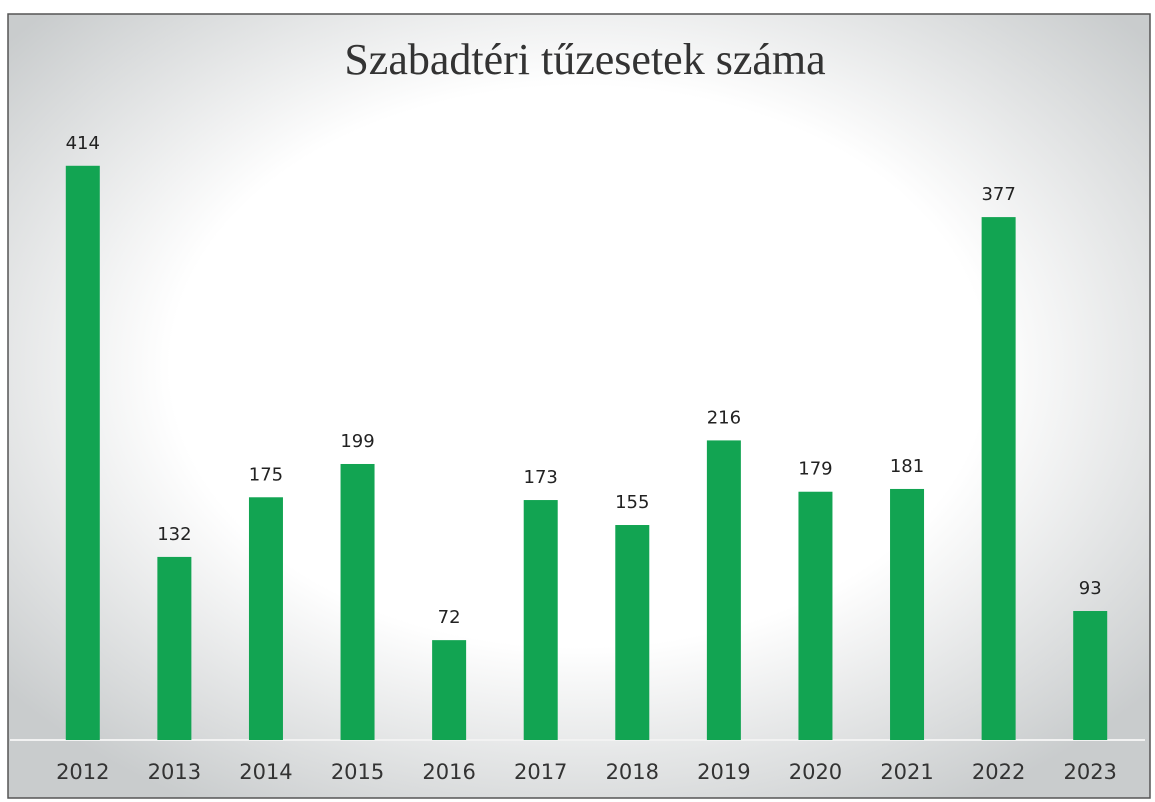 The width and height of the screenshot is (1155, 802). Describe the element at coordinates (815, 469) in the screenshot. I see `value-label: 179` at that location.